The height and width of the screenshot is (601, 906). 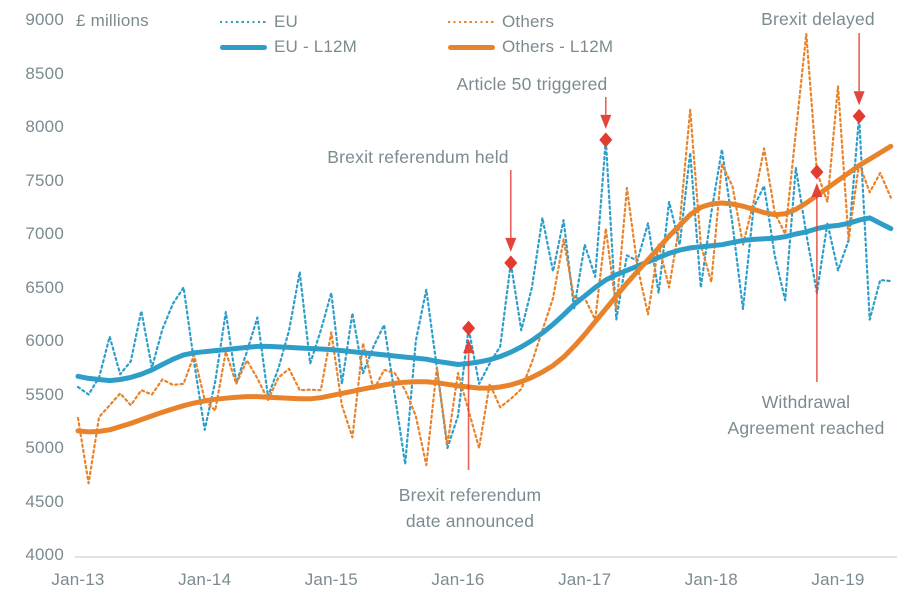 What do you see at coordinates (44, 394) in the screenshot?
I see `y-tick-label: 5500` at bounding box center [44, 394].